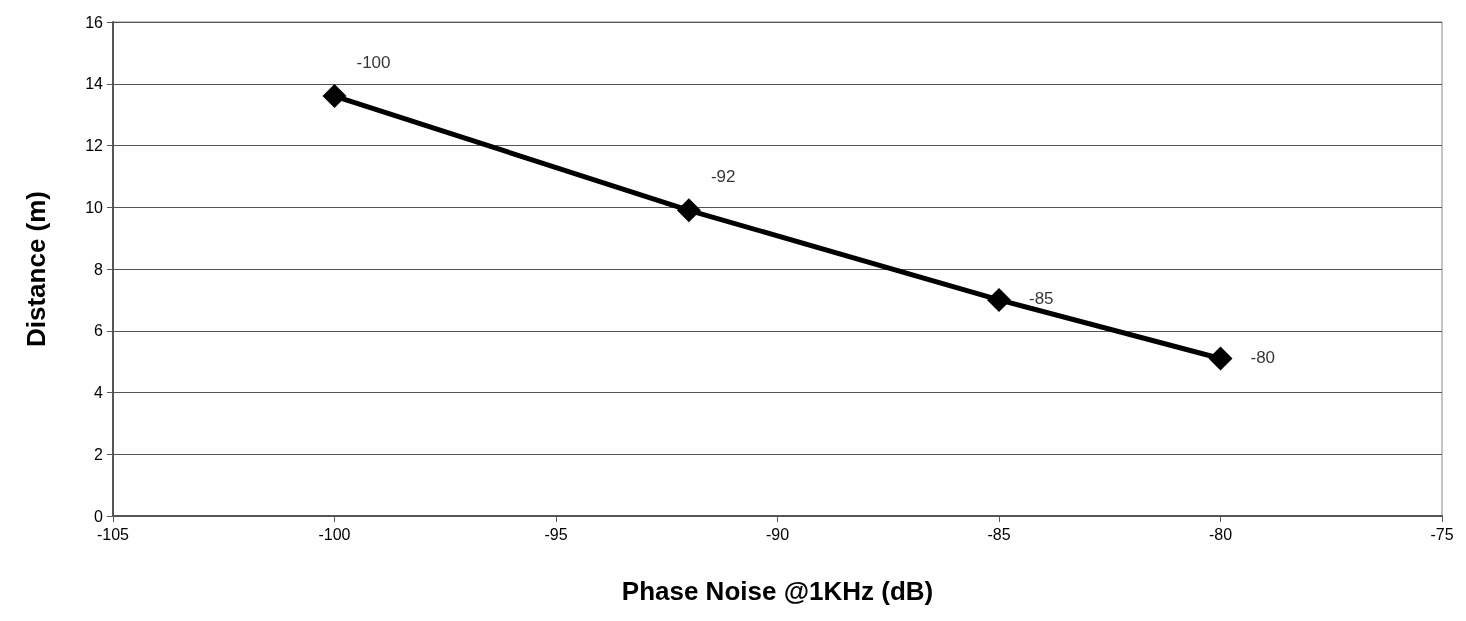  What do you see at coordinates (334, 534) in the screenshot?
I see `x-tick-label: -100` at bounding box center [334, 534].